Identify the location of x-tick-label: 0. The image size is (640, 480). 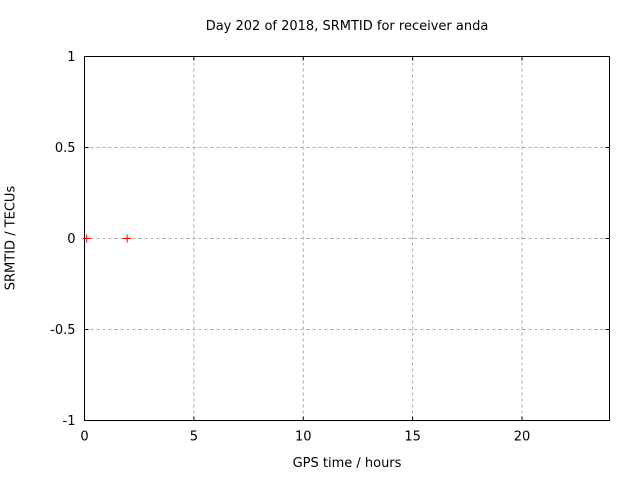
(84, 437).